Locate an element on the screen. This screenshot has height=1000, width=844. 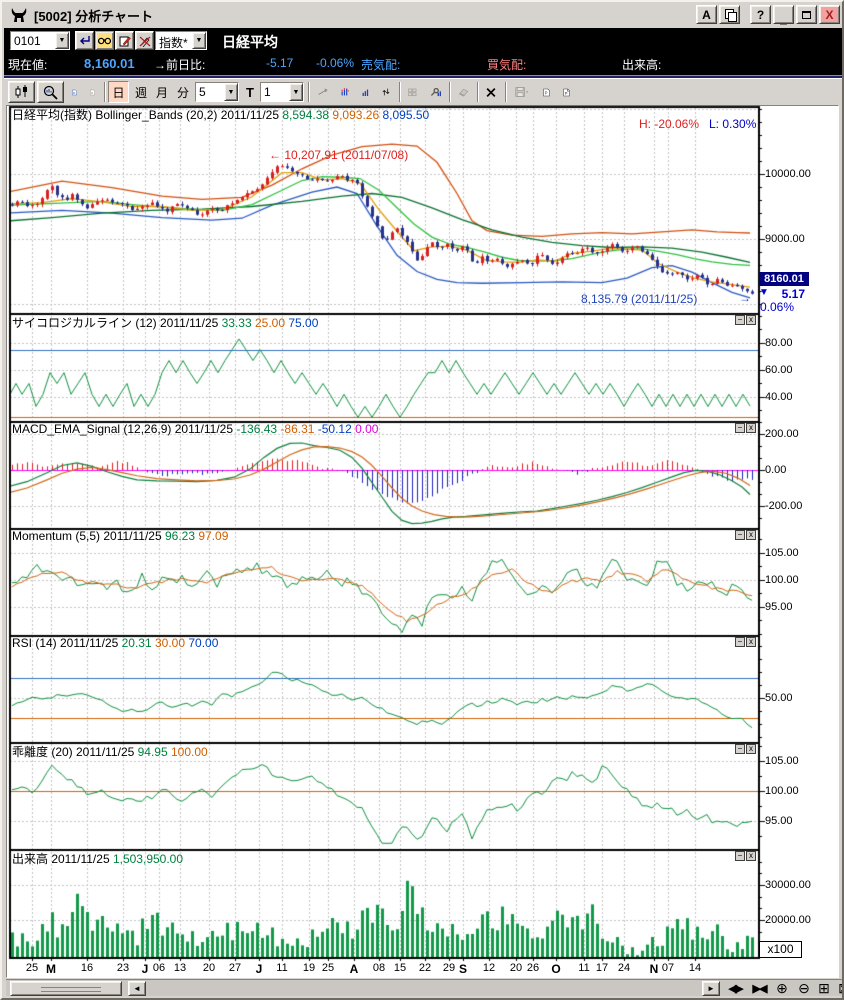
symbol-type-dropdown-icon: ▼ is located at coordinates (199, 40).